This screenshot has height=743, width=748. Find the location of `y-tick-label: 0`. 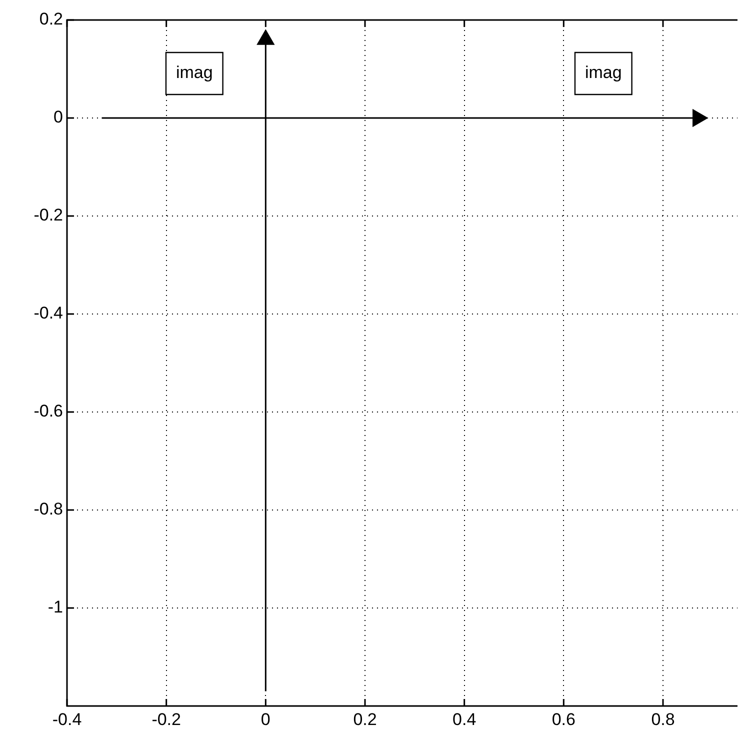

y-tick-label: 0 is located at coordinates (58, 117).